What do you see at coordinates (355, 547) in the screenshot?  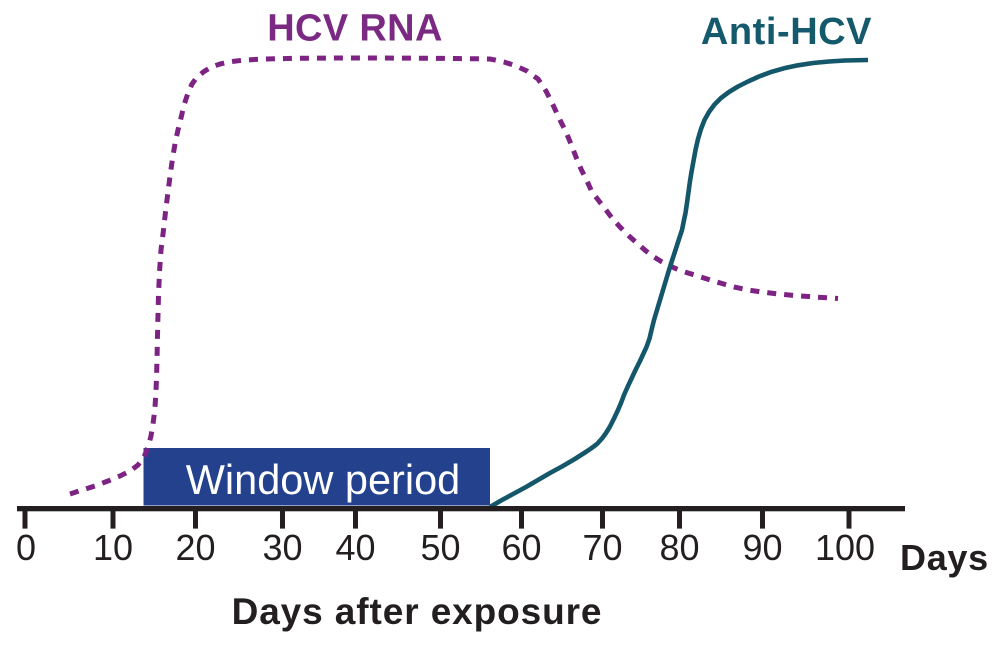 I see `svg-text: 40` at bounding box center [355, 547].